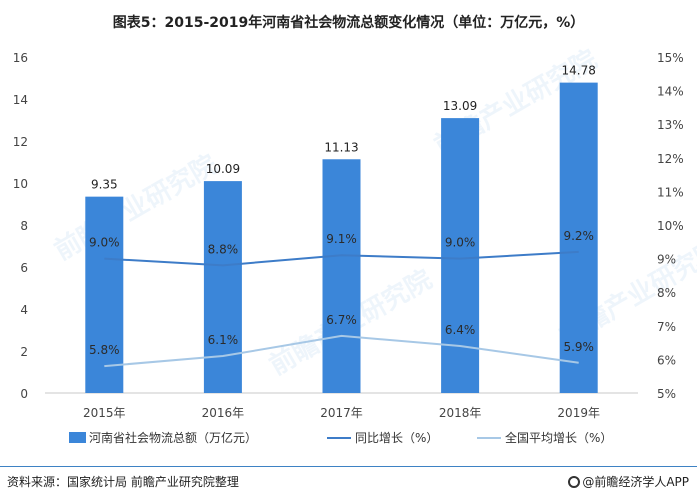 Image resolution: width=697 pixels, height=500 pixels. What do you see at coordinates (670, 192) in the screenshot?
I see `right-axis-tick-label: 11%` at bounding box center [670, 192].